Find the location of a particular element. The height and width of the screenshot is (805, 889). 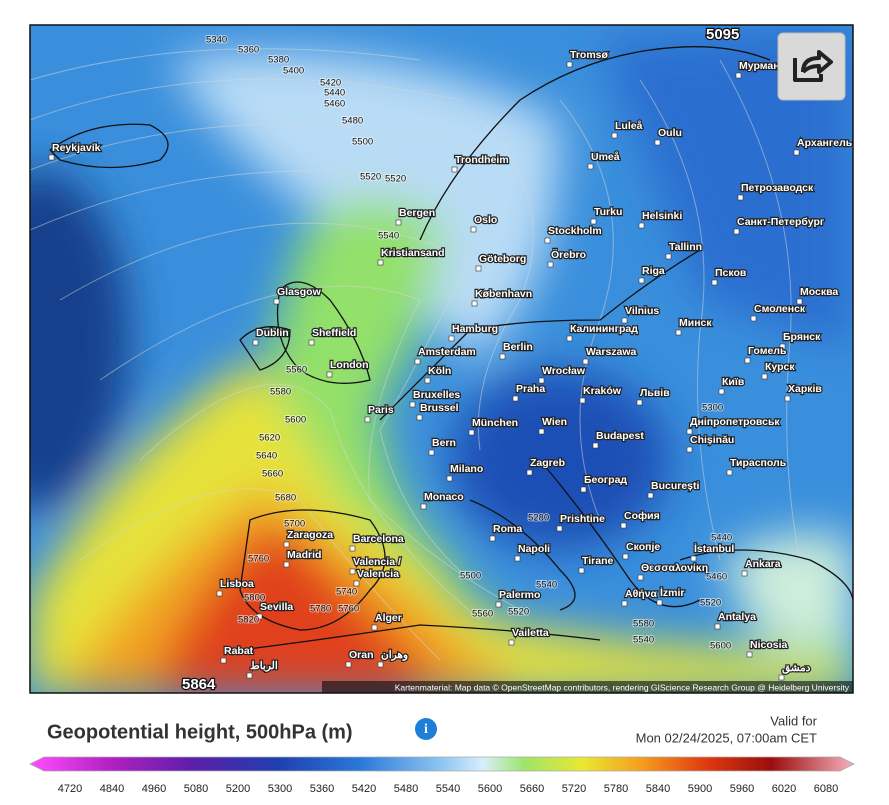

city-label: Θεσσαλονίκη is located at coordinates (674, 568).